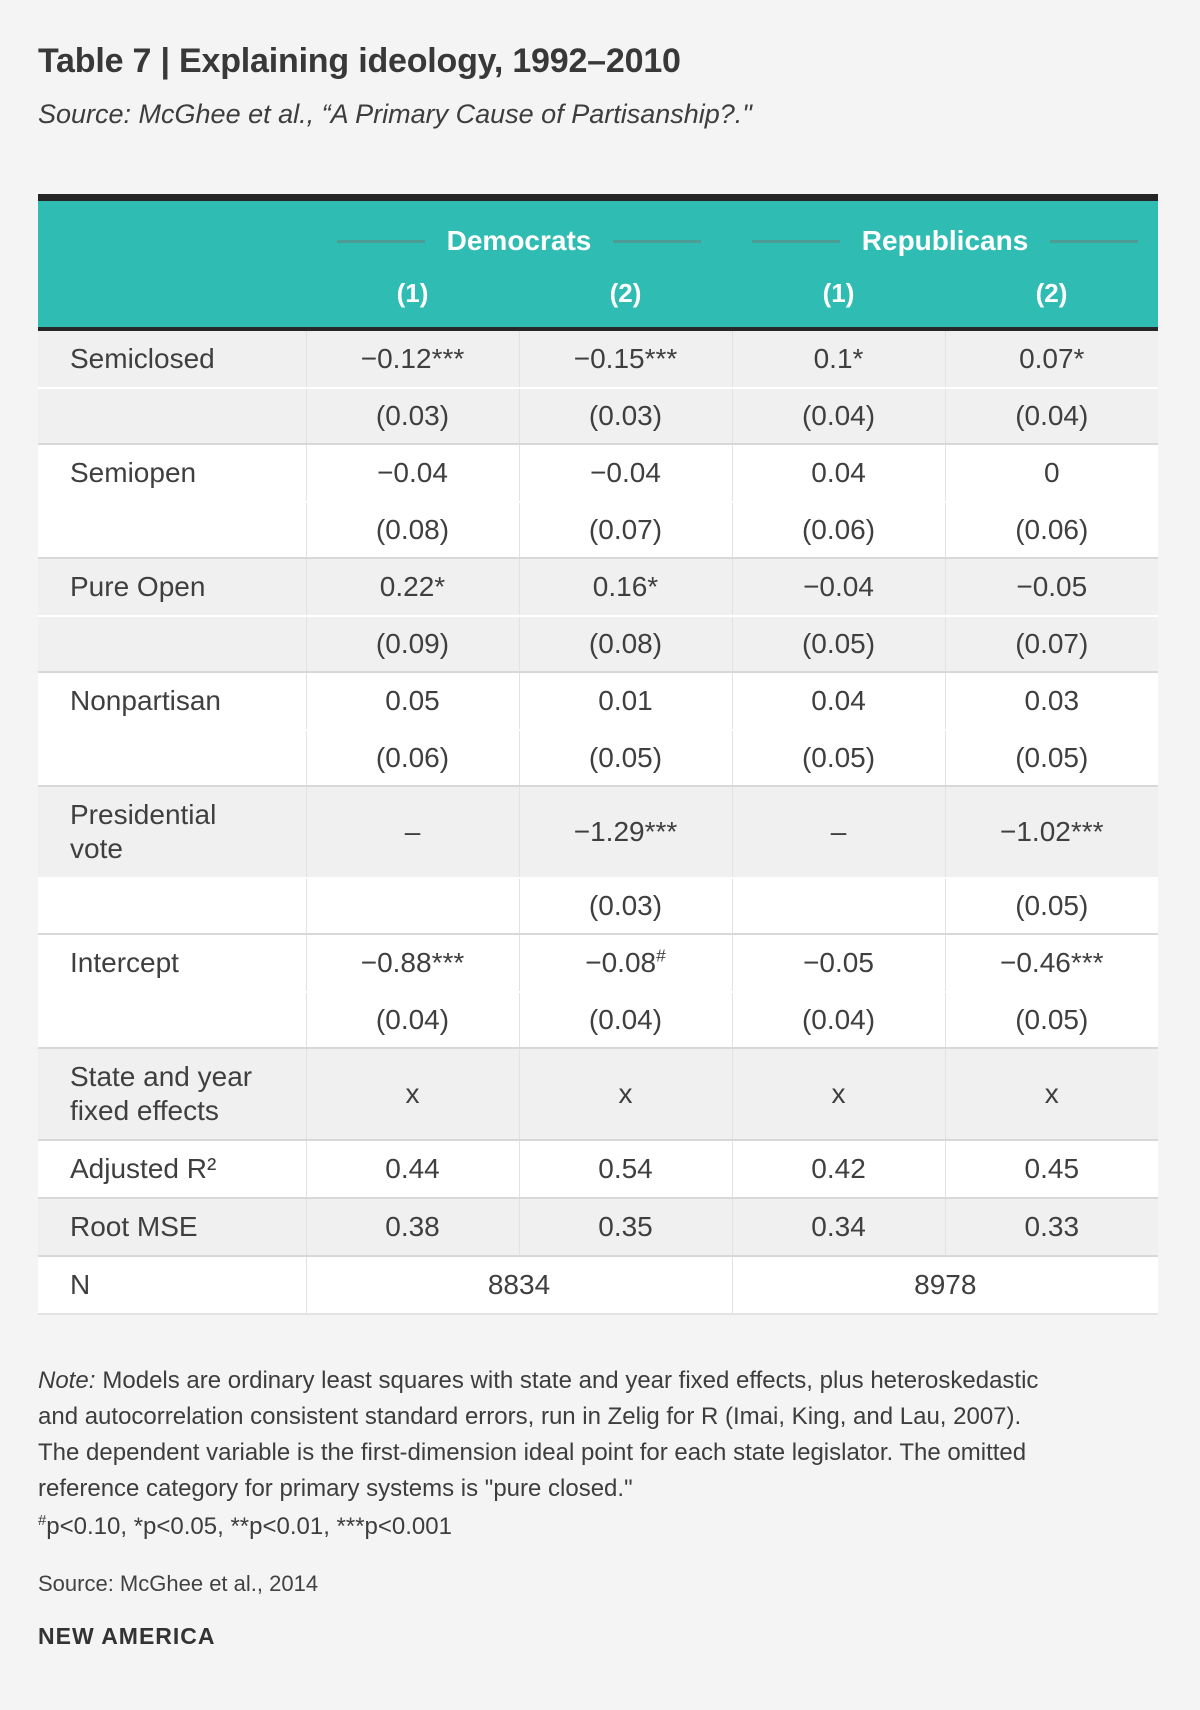 This screenshot has width=1200, height=1710. I want to click on table-row: Pure Open 0.22* 0.16* −0.04 −0.05, so click(598, 586).